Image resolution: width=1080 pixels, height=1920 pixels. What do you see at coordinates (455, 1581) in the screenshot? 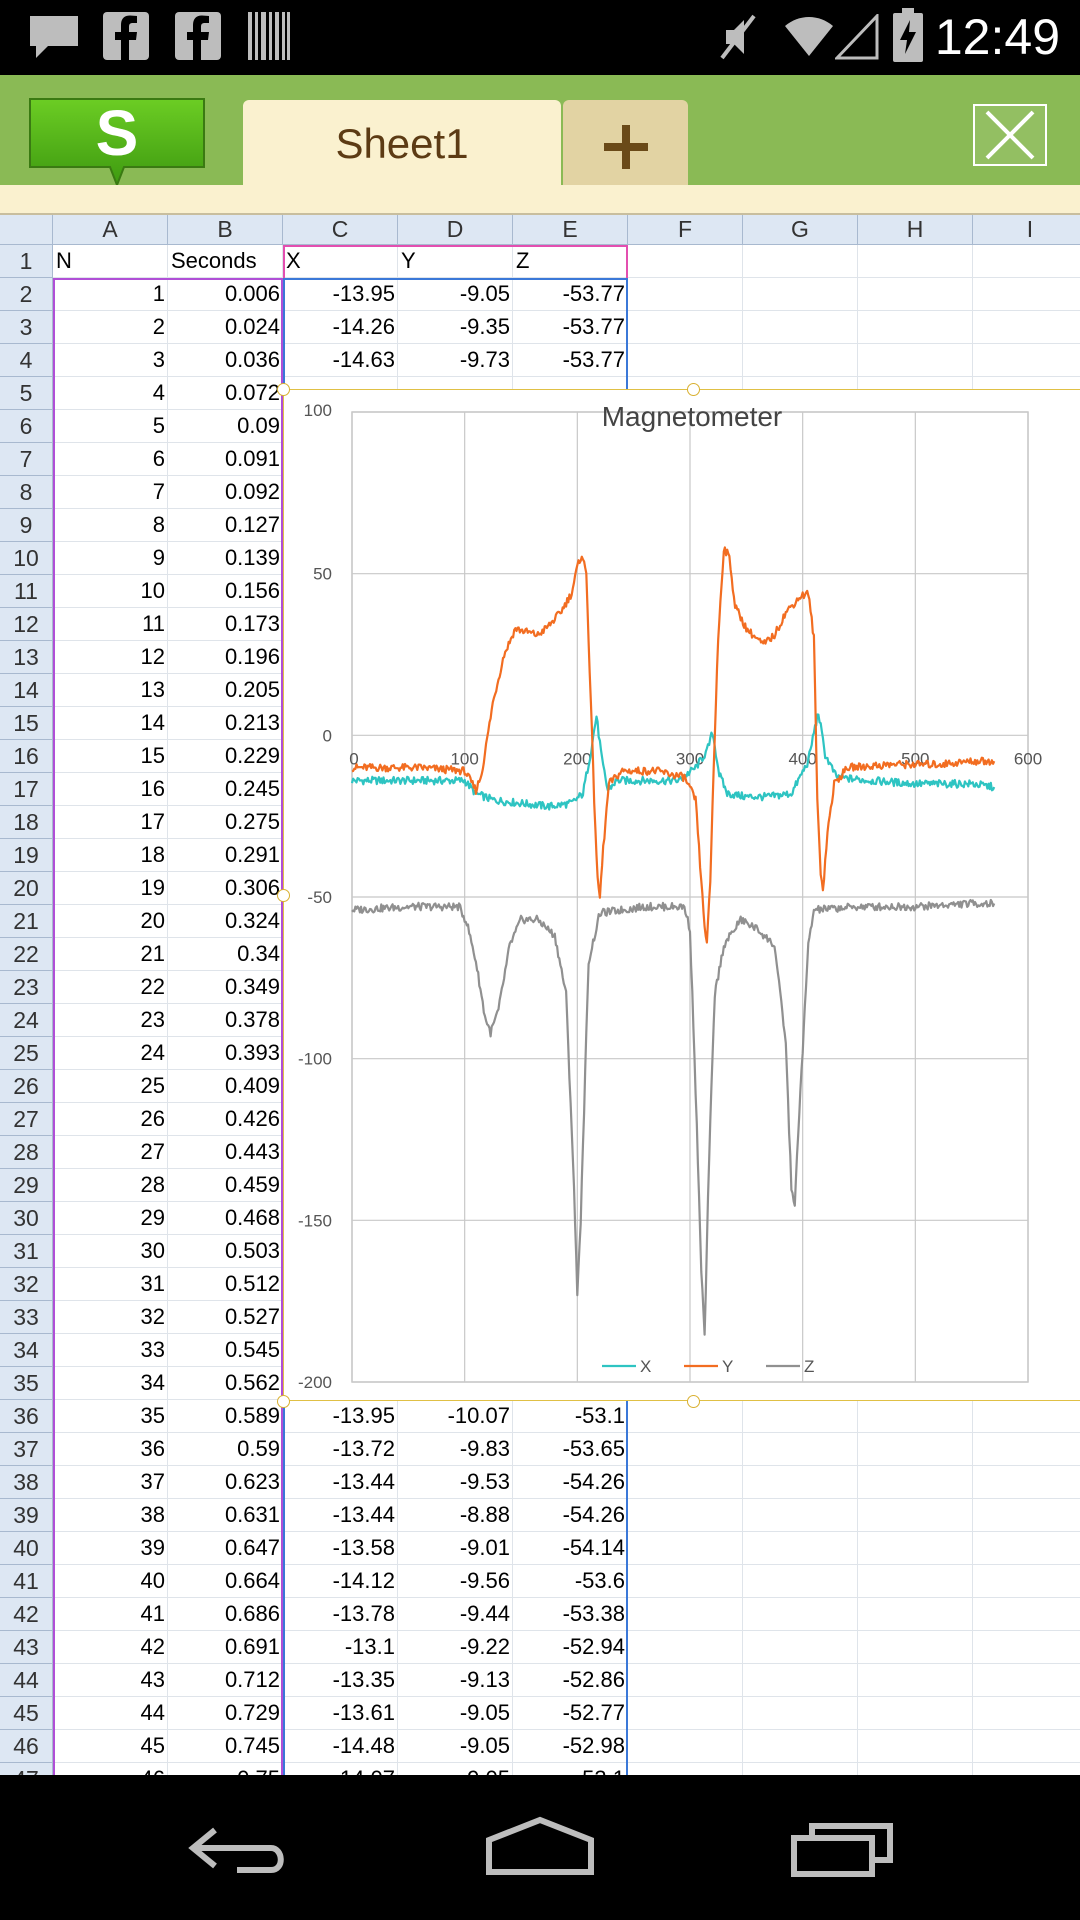
I see `cell: -9.56` at bounding box center [455, 1581].